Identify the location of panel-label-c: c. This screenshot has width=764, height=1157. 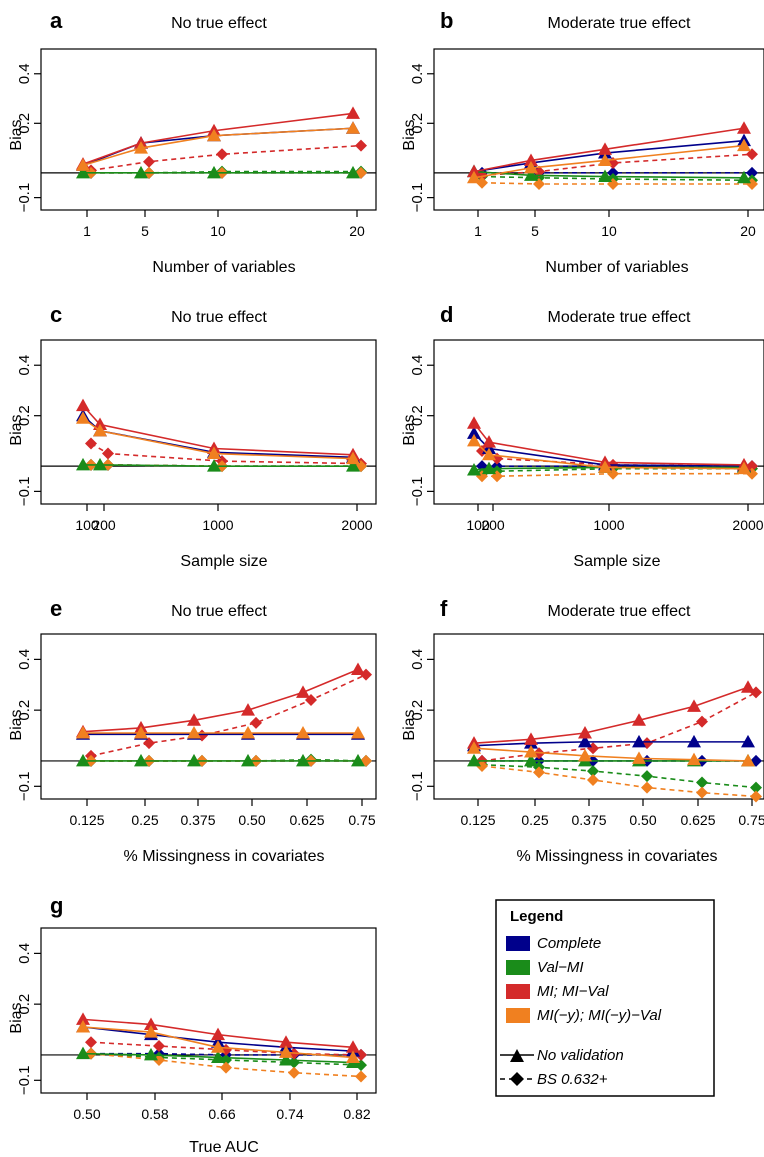
(56, 314).